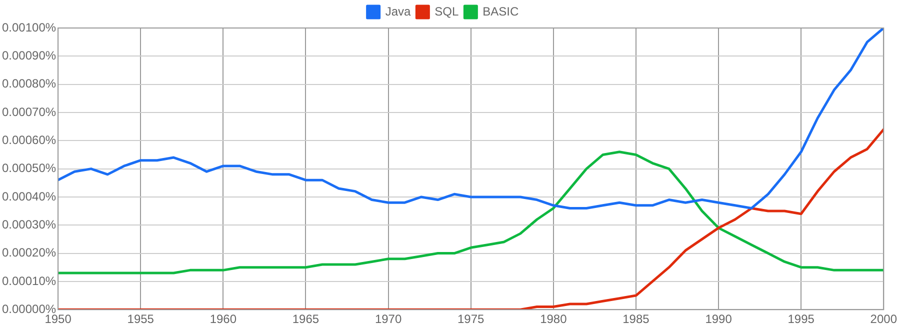 Image resolution: width=900 pixels, height=330 pixels. I want to click on y-tick-label: 0.00090%, so click(29, 55).